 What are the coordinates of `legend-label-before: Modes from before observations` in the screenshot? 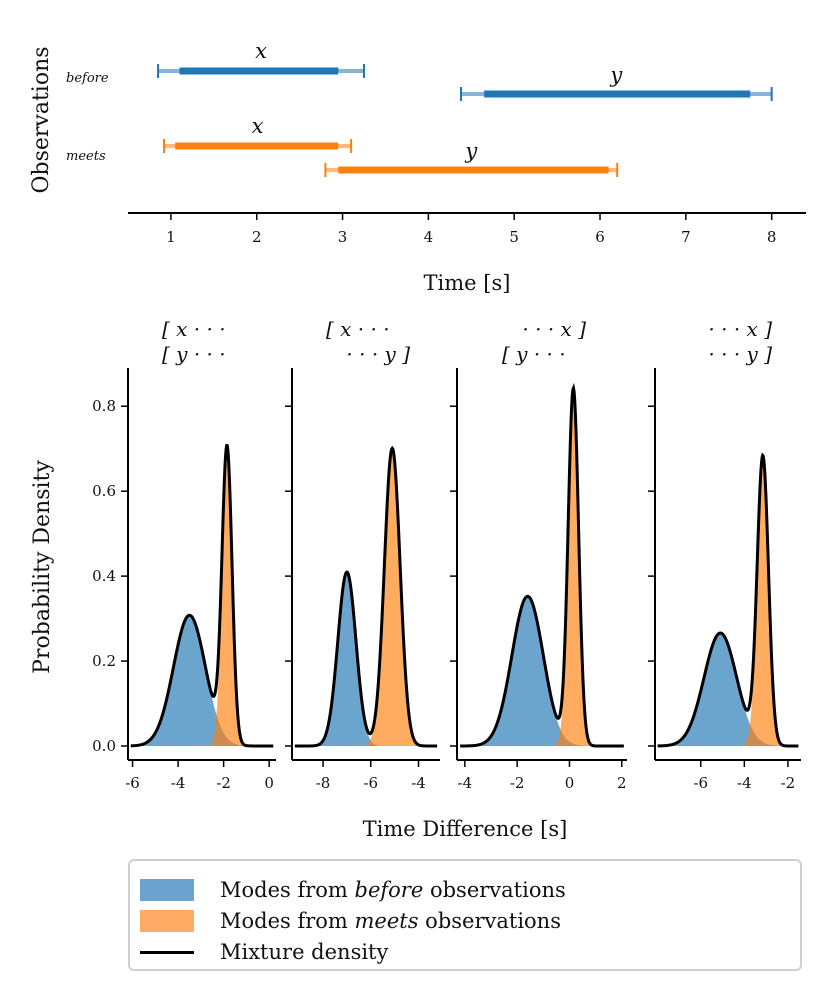 It's located at (393, 890).